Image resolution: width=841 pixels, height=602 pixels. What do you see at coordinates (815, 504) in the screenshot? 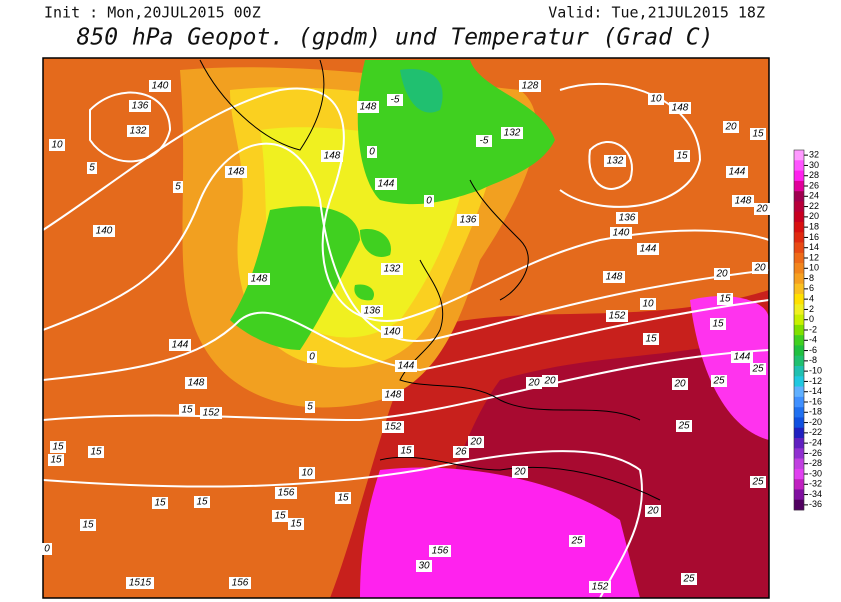
I see `colorbar-label: -36` at bounding box center [815, 504].